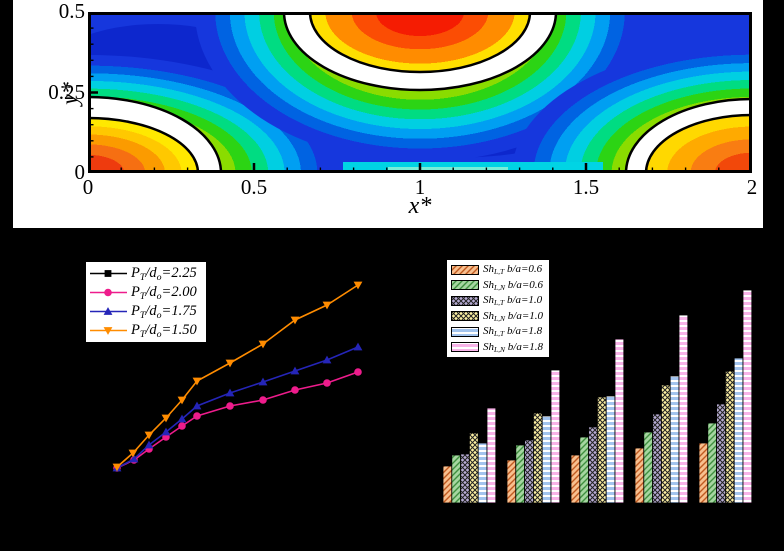 This screenshot has height=551, width=784. What do you see at coordinates (513, 301) in the screenshot?
I see `legend-label: ShL,T b/a=1.0` at bounding box center [513, 301].